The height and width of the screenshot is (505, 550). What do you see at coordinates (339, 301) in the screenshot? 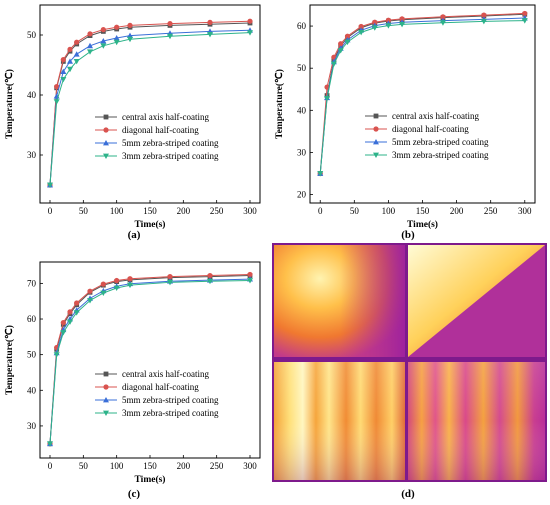
I see `thermal-image-central-axis` at bounding box center [339, 301].